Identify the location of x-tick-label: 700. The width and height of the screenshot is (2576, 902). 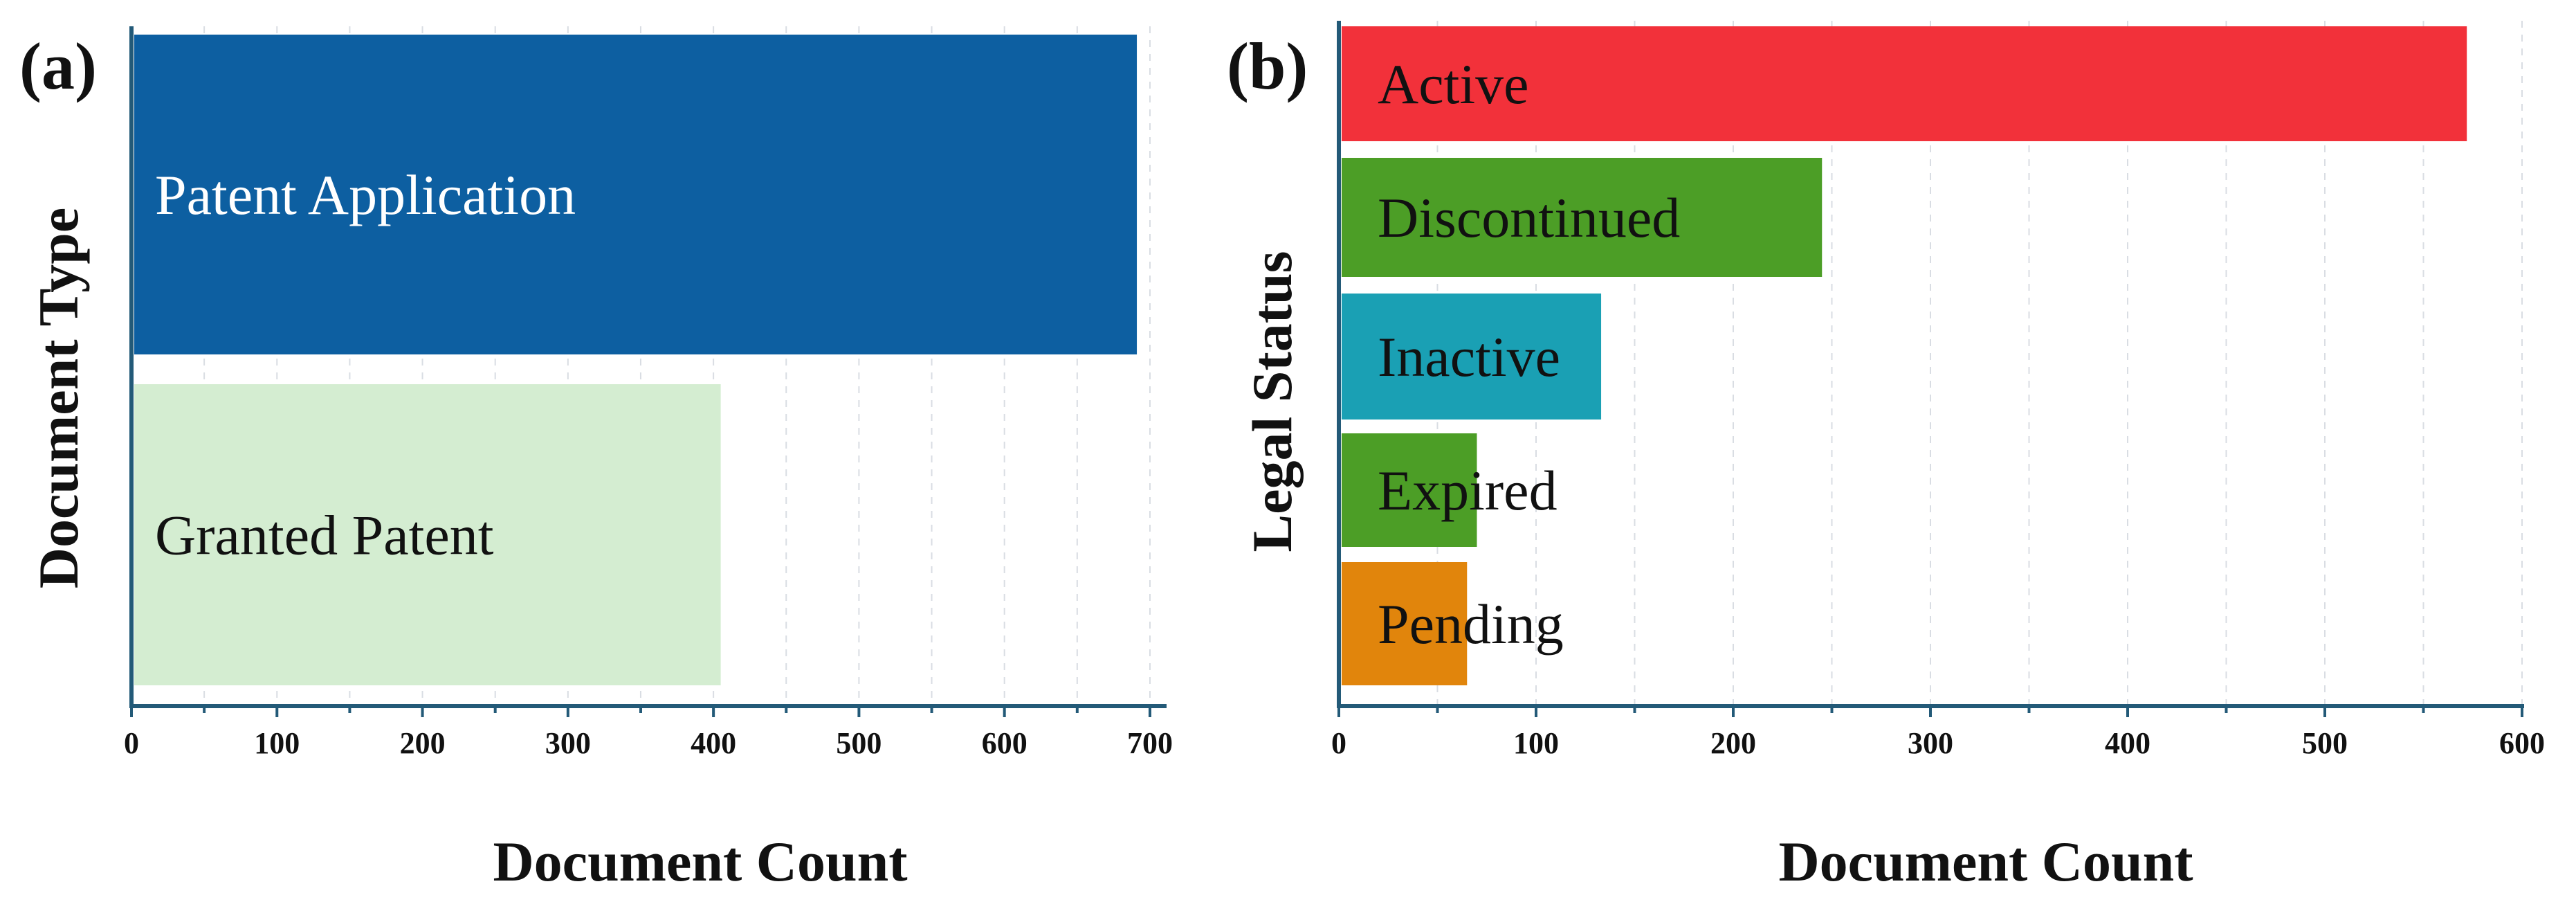
(1150, 743).